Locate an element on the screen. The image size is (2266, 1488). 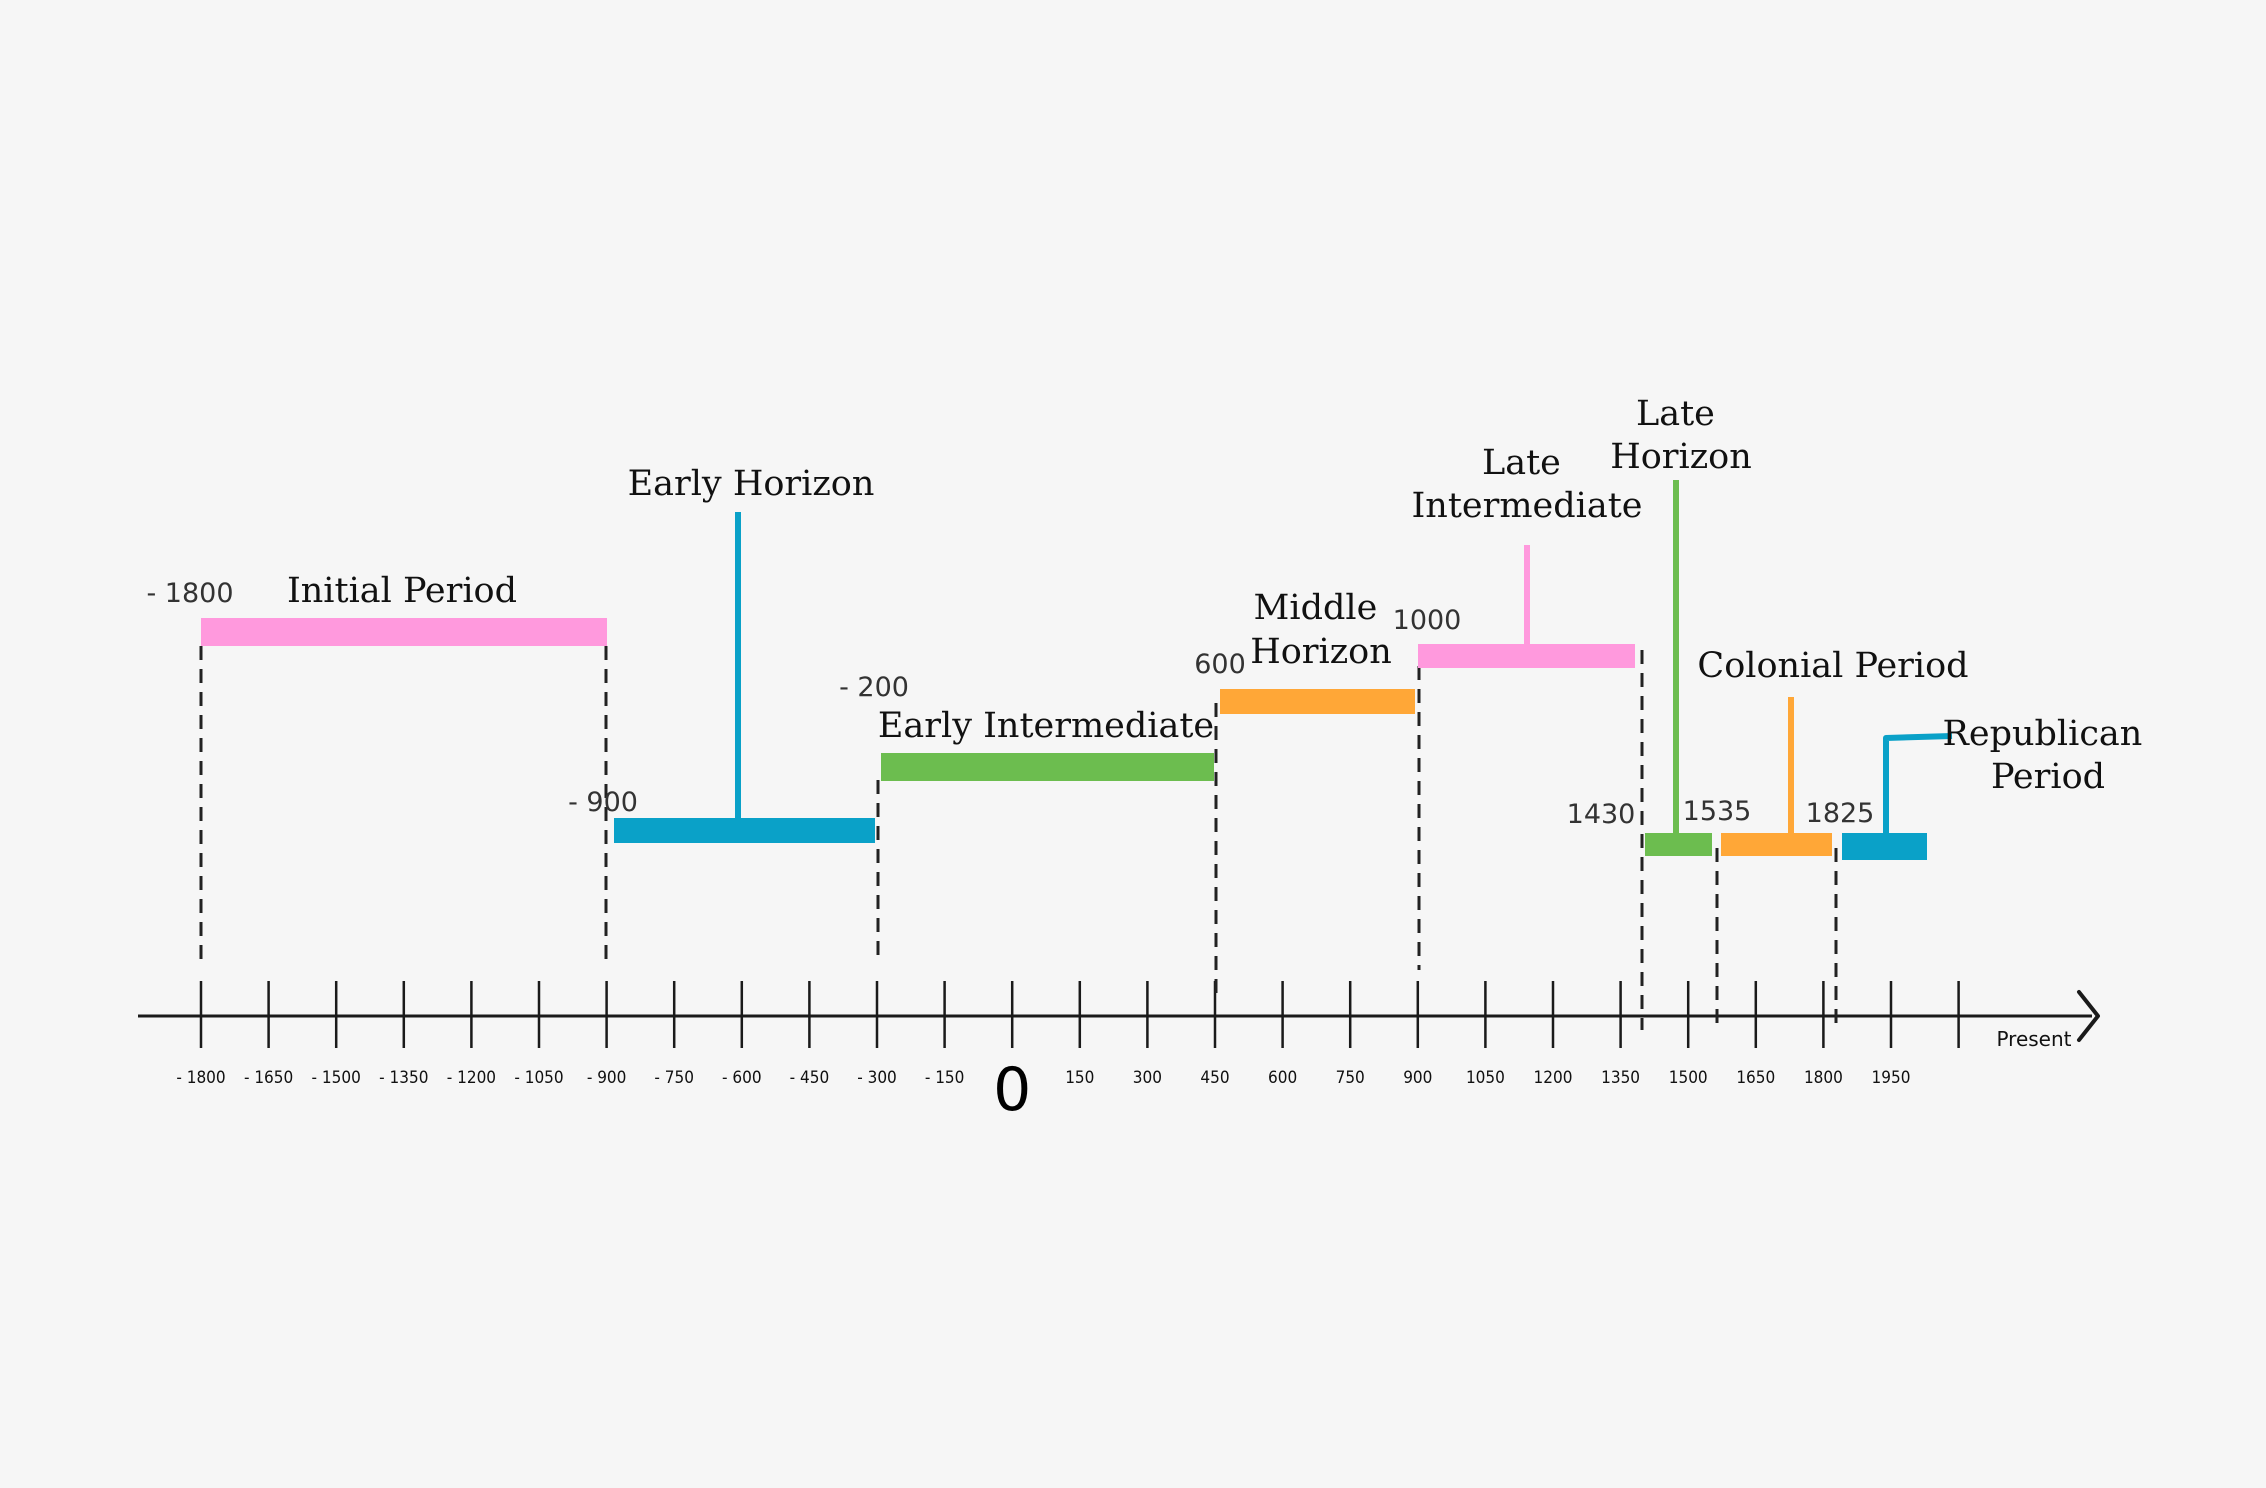
axis-ticks is located at coordinates (1079, 1014).